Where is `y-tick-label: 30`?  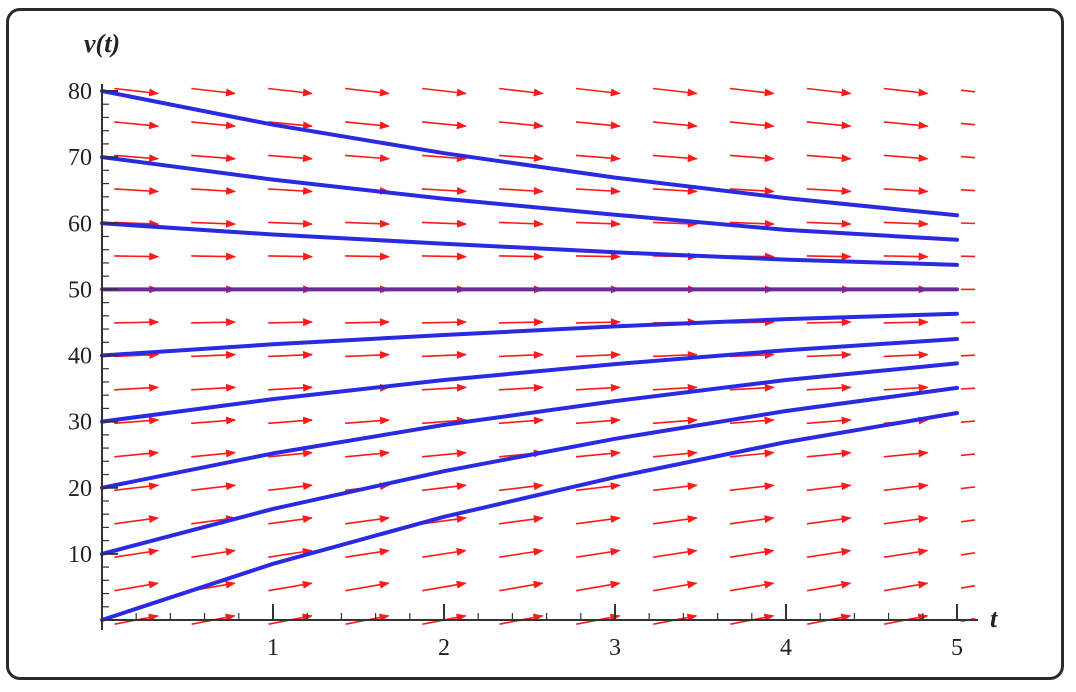 y-tick-label: 30 is located at coordinates (80, 423).